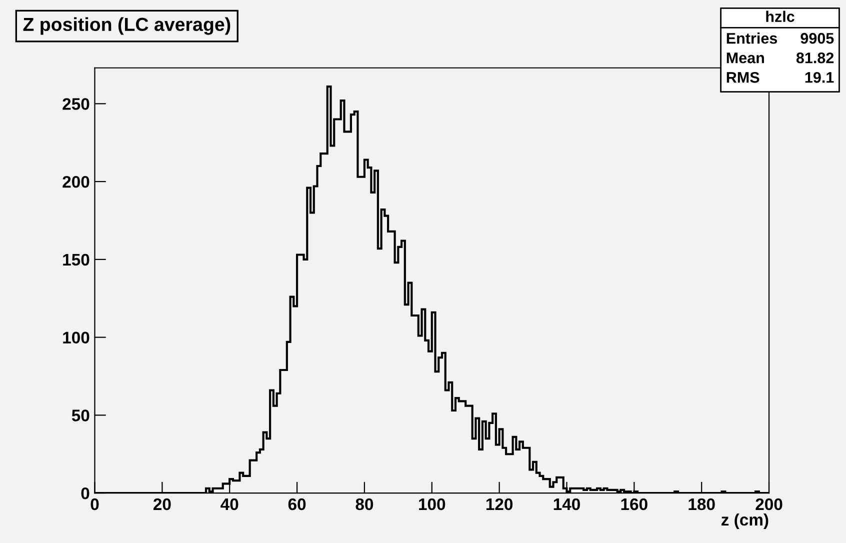  What do you see at coordinates (817, 38) in the screenshot?
I see `text: 9905` at bounding box center [817, 38].